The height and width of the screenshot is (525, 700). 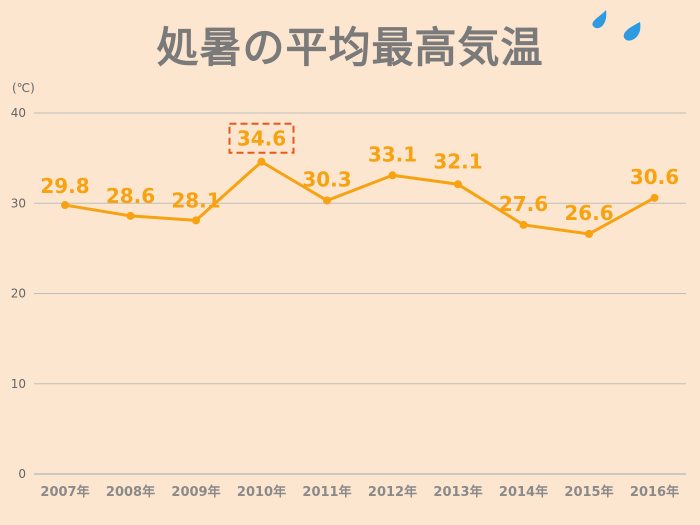 I want to click on data-label: 30.3, so click(x=326, y=180).